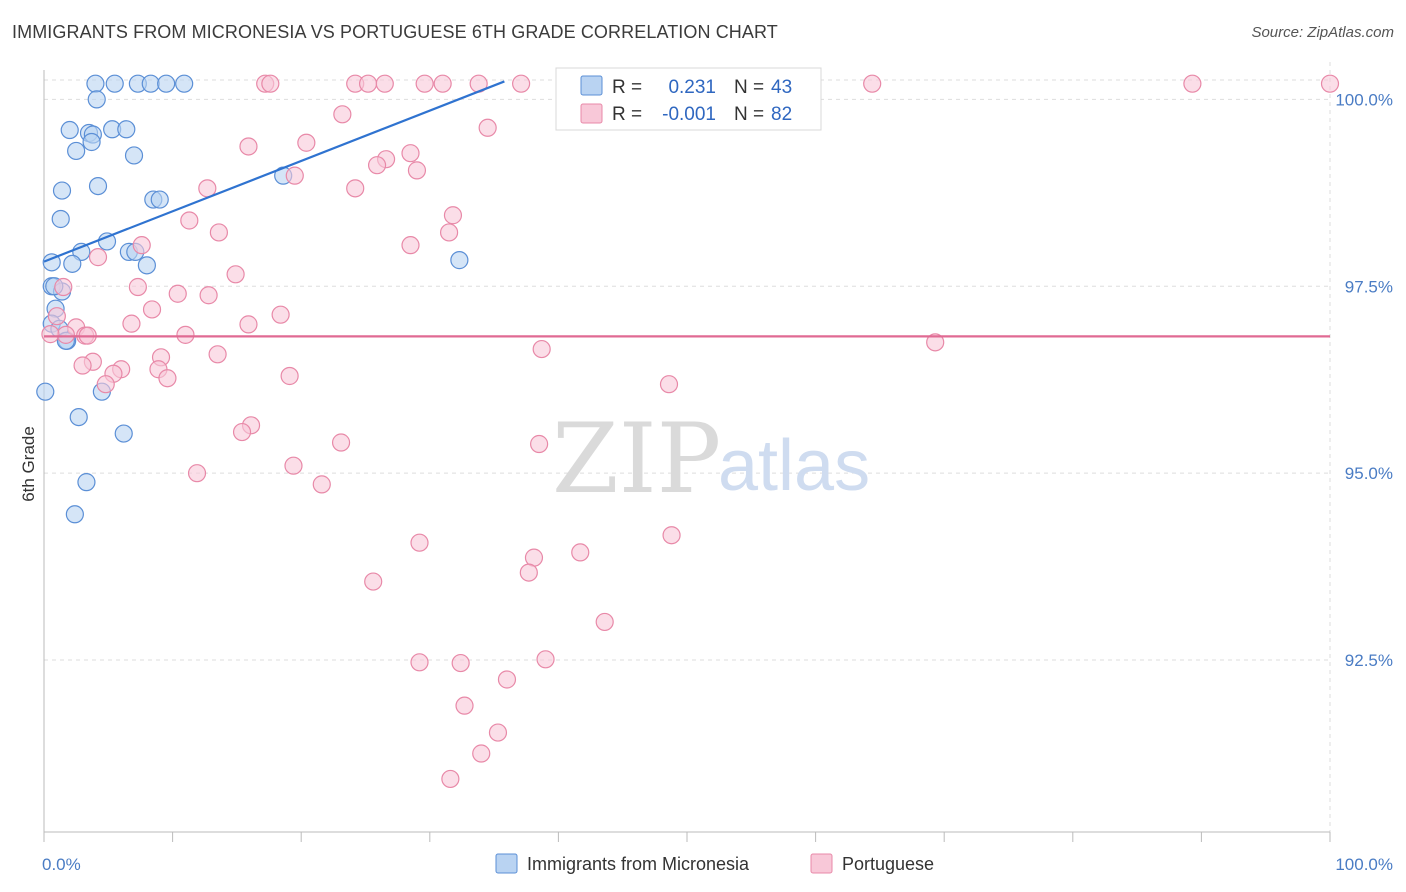 The height and width of the screenshot is (892, 1406). What do you see at coordinates (749, 87) in the screenshot?
I see `legend-n-label-micronesia: N =` at bounding box center [749, 87].